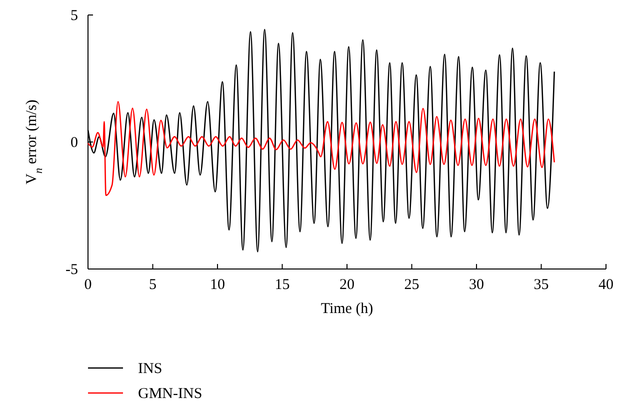 The height and width of the screenshot is (407, 642). I want to click on x-tick-label: 0, so click(88, 285).